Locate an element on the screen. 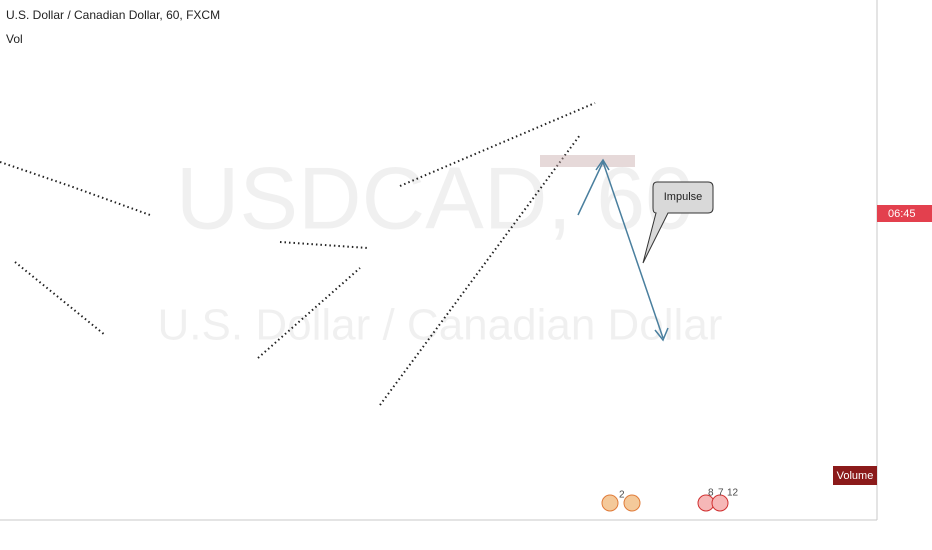  countdown-tag is located at coordinates (904, 213).